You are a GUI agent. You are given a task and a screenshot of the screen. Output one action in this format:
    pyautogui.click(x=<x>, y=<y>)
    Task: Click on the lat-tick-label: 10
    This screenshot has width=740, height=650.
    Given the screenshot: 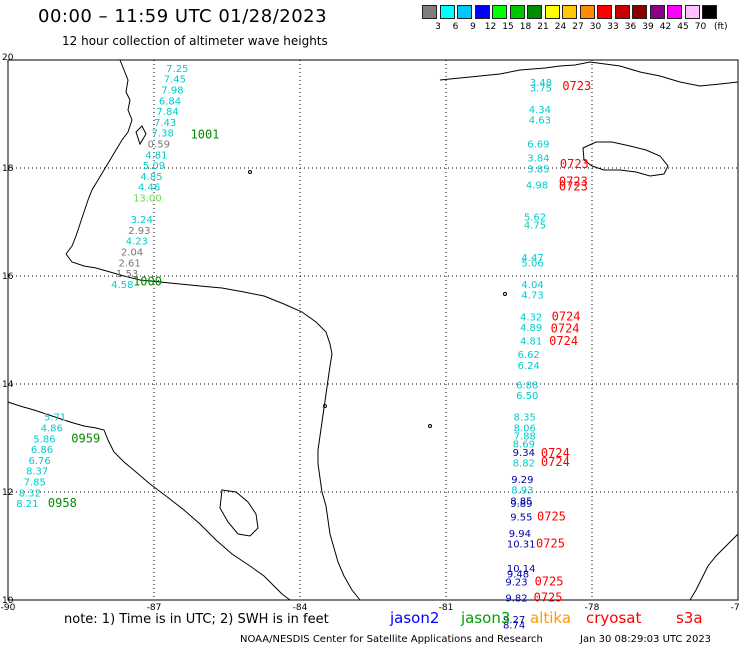 What is the action you would take?
    pyautogui.click(x=8, y=601)
    